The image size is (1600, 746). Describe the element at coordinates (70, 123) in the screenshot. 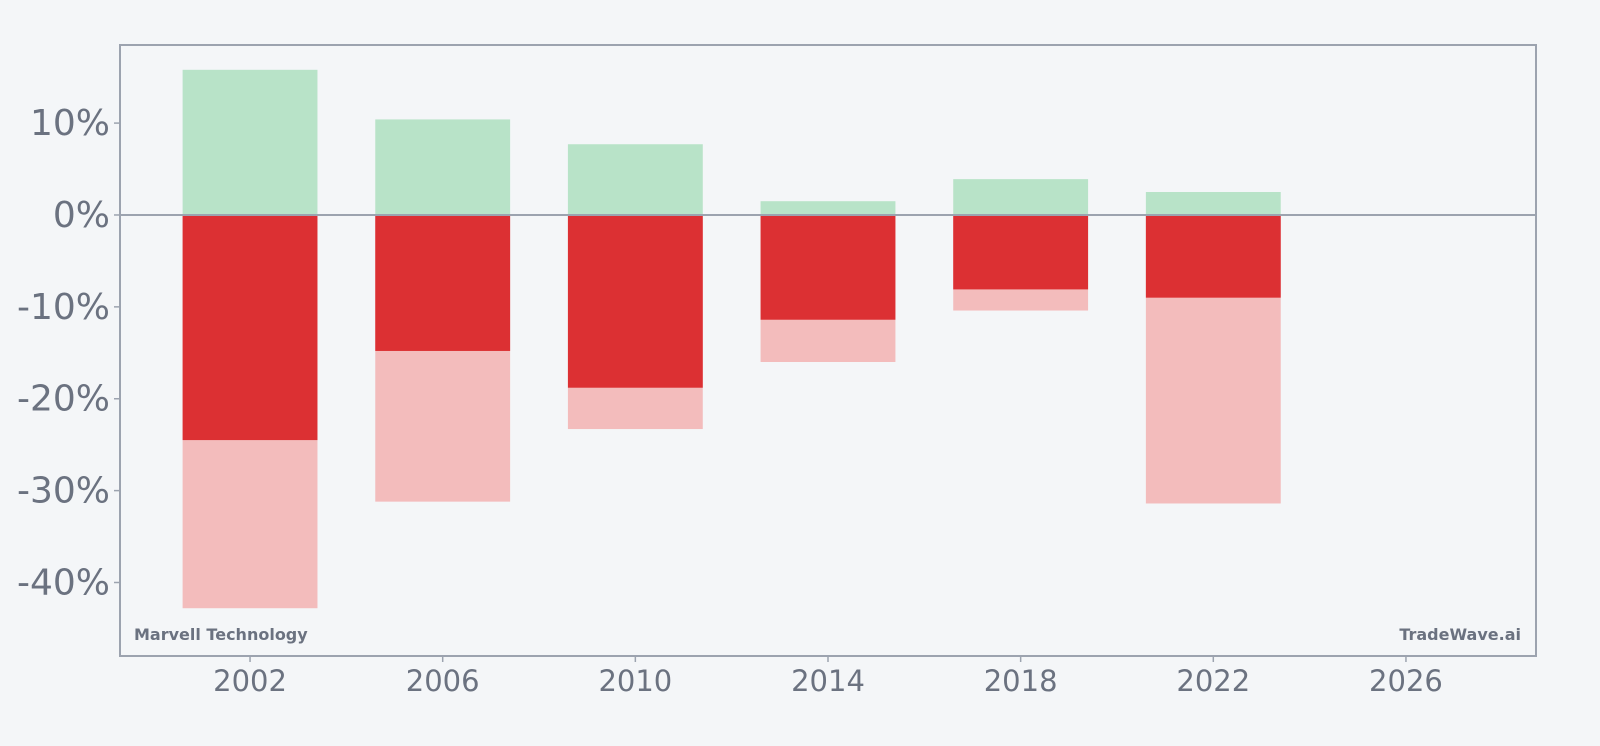

I see `y-tick-label: 10%` at that location.